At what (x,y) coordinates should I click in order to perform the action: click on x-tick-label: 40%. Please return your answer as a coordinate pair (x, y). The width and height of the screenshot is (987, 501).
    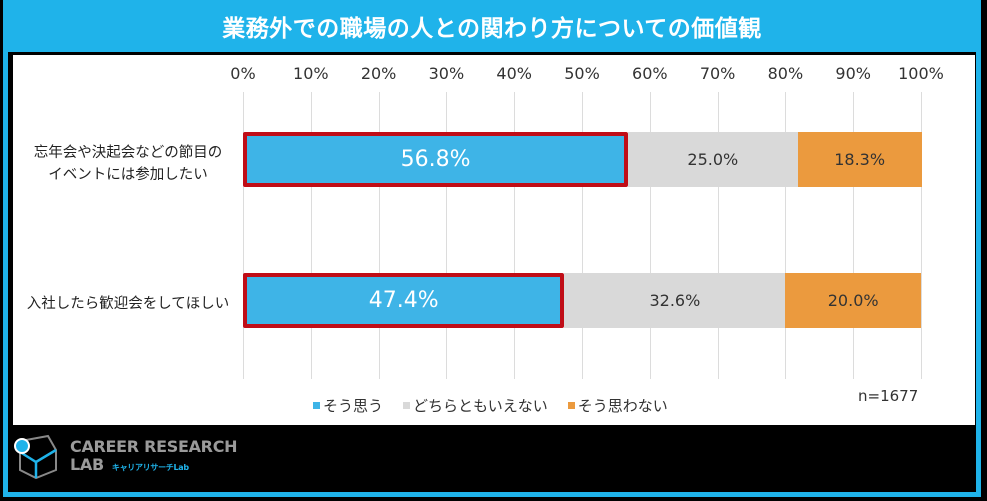
    Looking at the image, I should click on (514, 73).